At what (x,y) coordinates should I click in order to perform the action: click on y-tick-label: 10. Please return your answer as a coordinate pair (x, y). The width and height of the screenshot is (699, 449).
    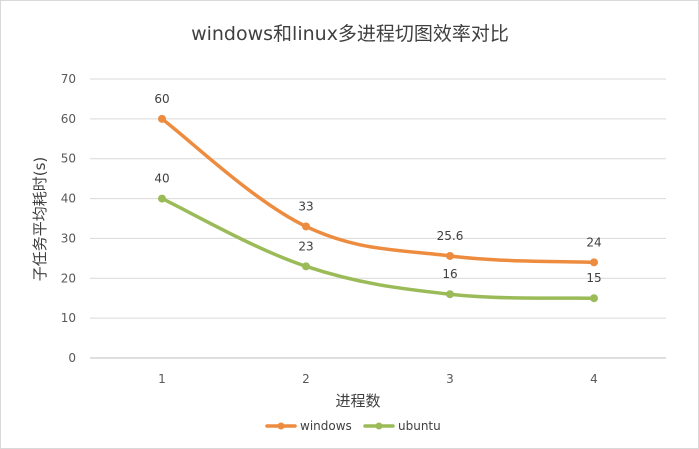
    Looking at the image, I should click on (68, 318).